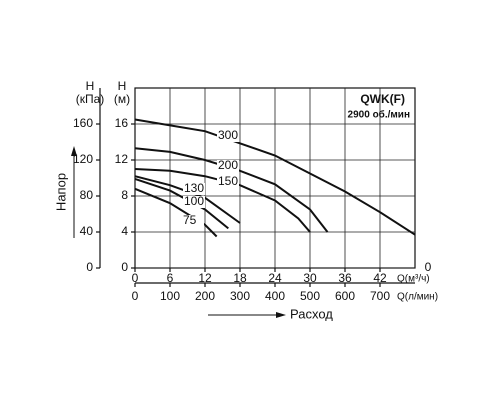 The width and height of the screenshot is (500, 400). What do you see at coordinates (89, 267) in the screenshot?
I see `y2-tick-label: 0` at bounding box center [89, 267].